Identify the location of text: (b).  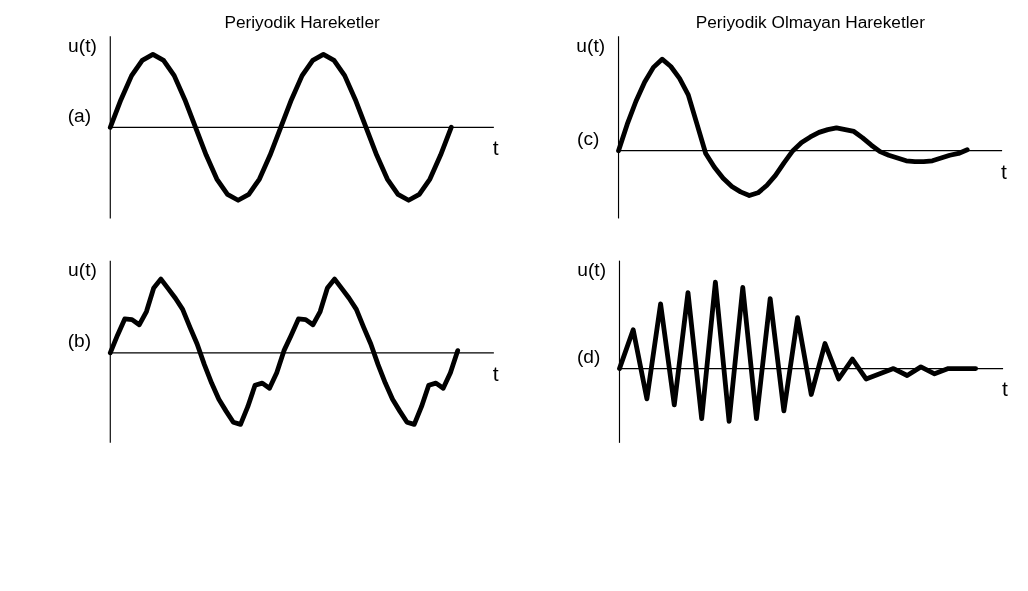
(79, 341).